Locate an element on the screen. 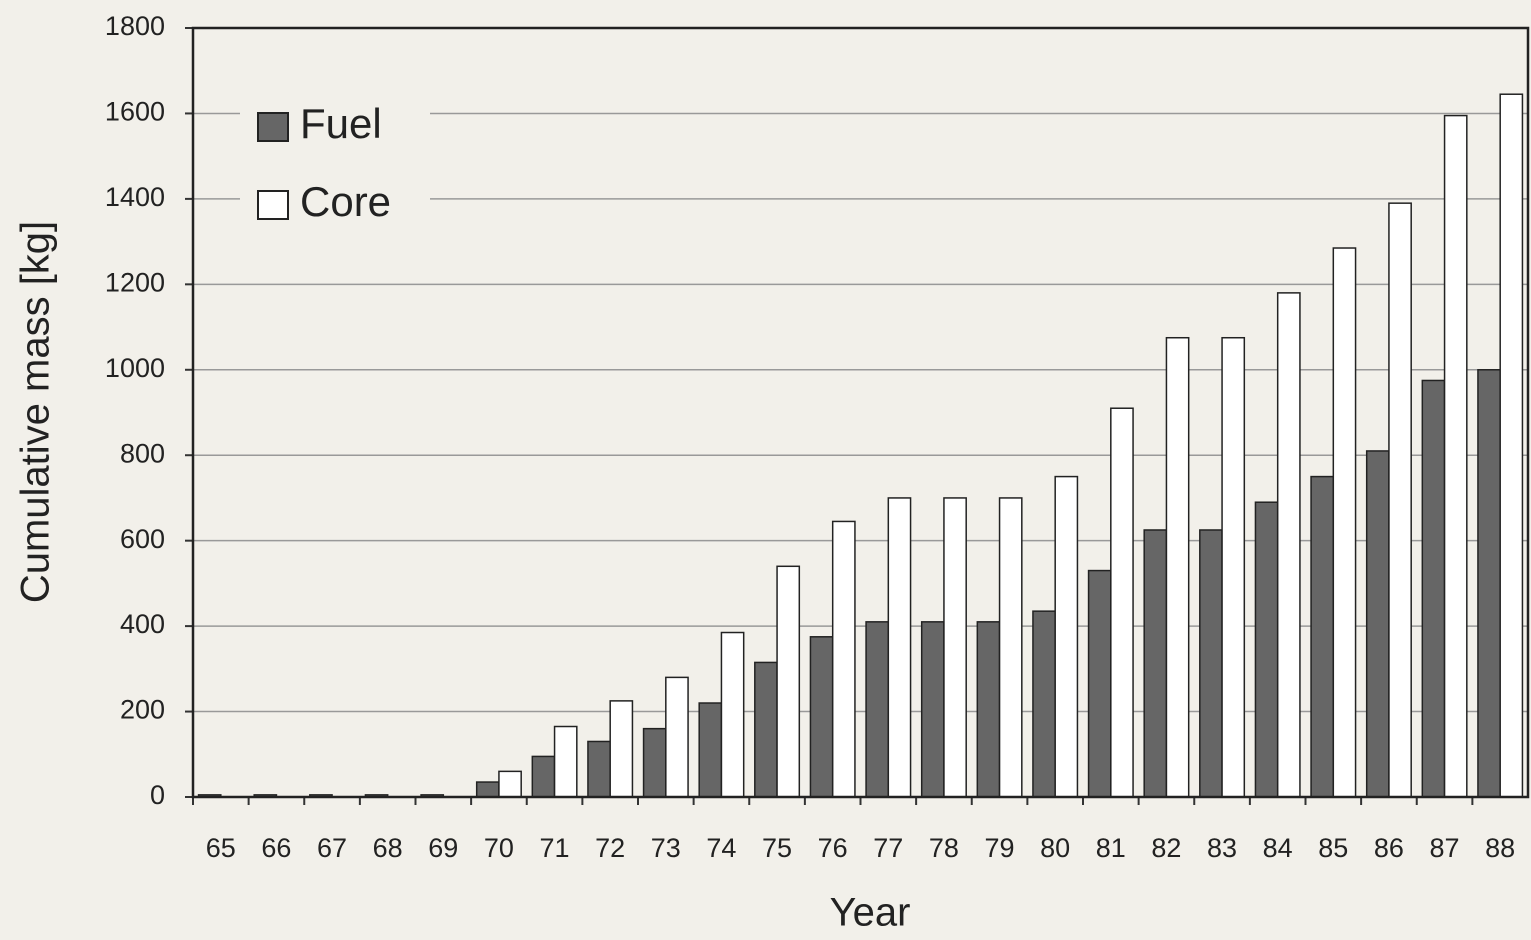 This screenshot has height=940, width=1531. x-tick-label: 74 is located at coordinates (721, 848).